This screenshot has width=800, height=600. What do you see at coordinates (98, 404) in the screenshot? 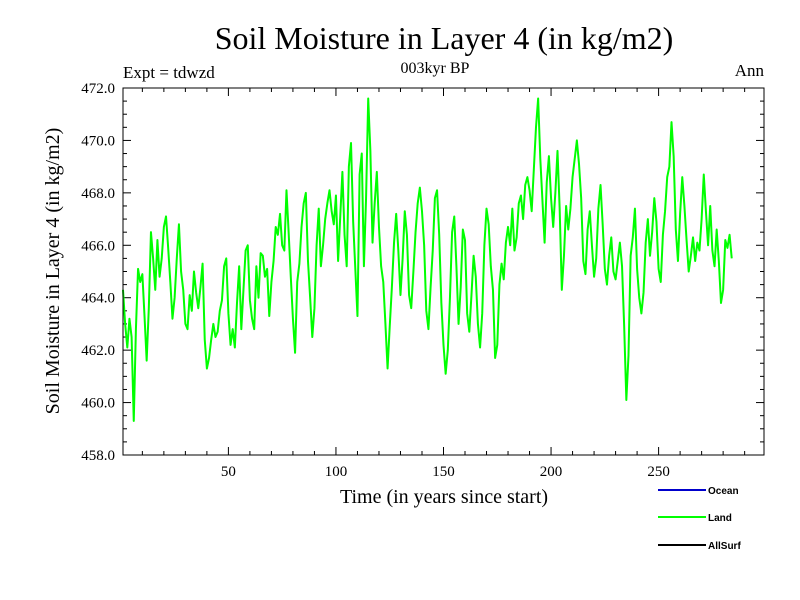
I see `y-tick-label: 460.0` at bounding box center [98, 404].